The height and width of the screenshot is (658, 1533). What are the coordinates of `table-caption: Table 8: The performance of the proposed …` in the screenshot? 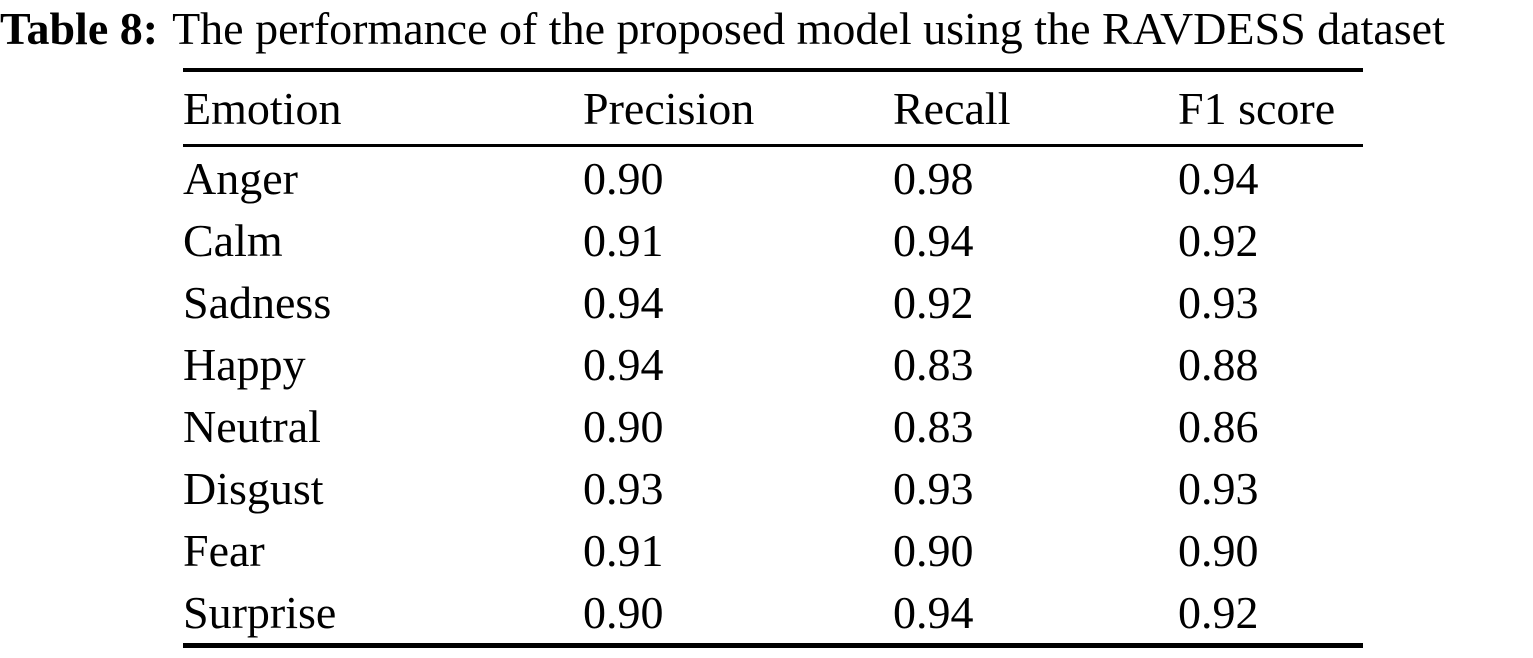 It's located at (766, 29).